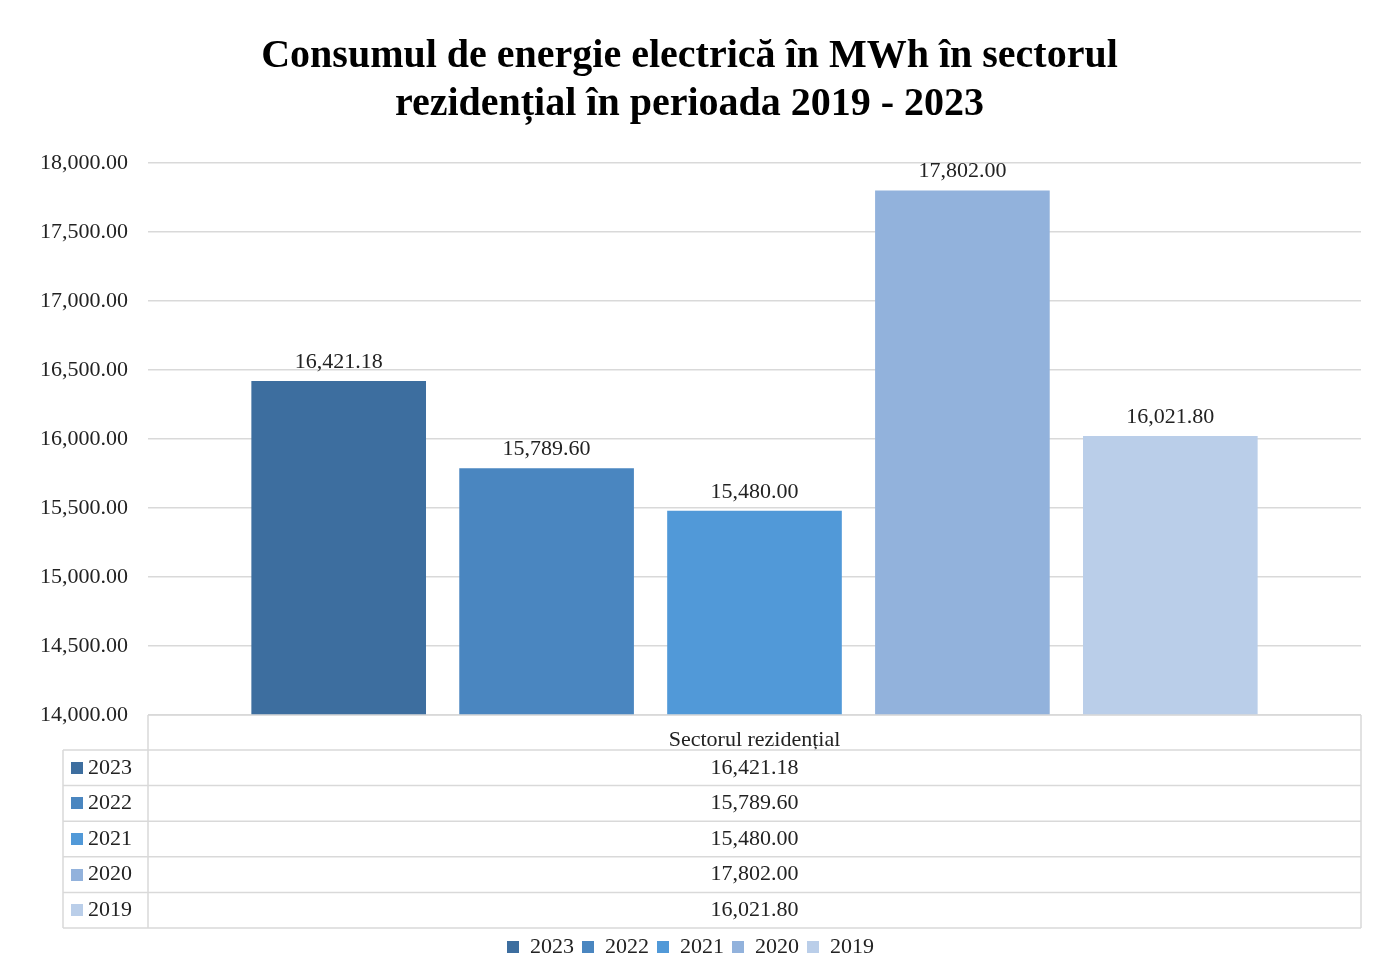 The image size is (1379, 968). What do you see at coordinates (110, 837) in the screenshot?
I see `text: 2021` at bounding box center [110, 837].